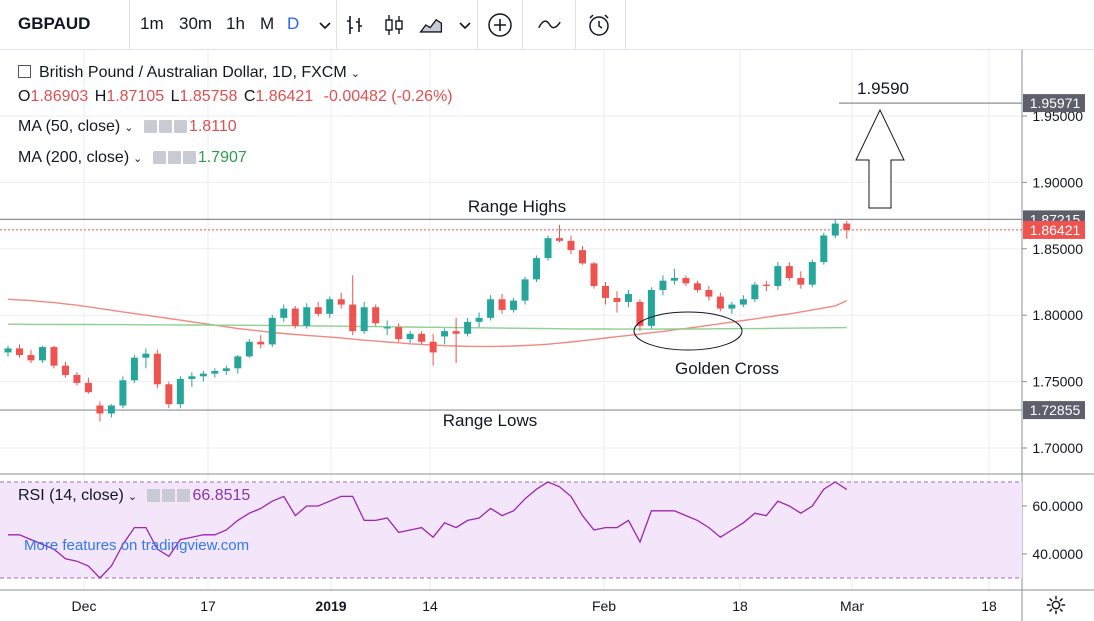 This screenshot has height=621, width=1094. Describe the element at coordinates (137, 545) in the screenshot. I see `tradingview-watermark: More features on tradingview.com` at that location.